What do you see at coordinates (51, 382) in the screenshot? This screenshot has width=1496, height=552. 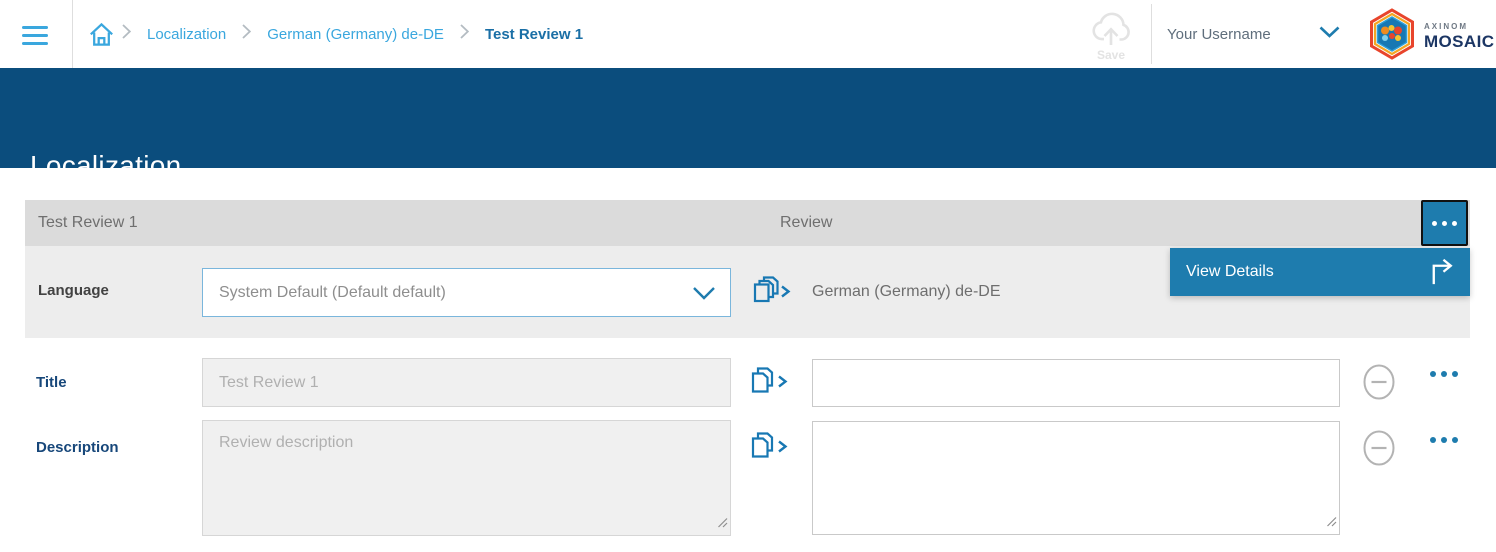 I see `title-field-label: Title` at bounding box center [51, 382].